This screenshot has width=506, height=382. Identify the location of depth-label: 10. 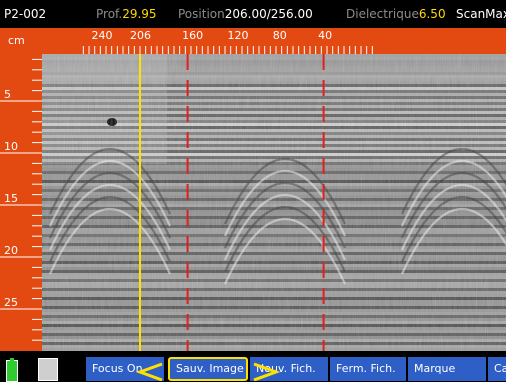
(11, 146).